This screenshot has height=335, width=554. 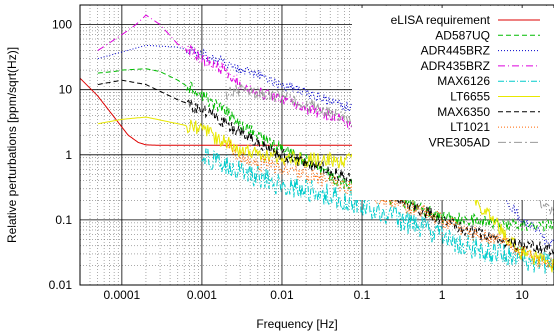 I want to click on legend-label: eLISA requirement, so click(x=441, y=20).